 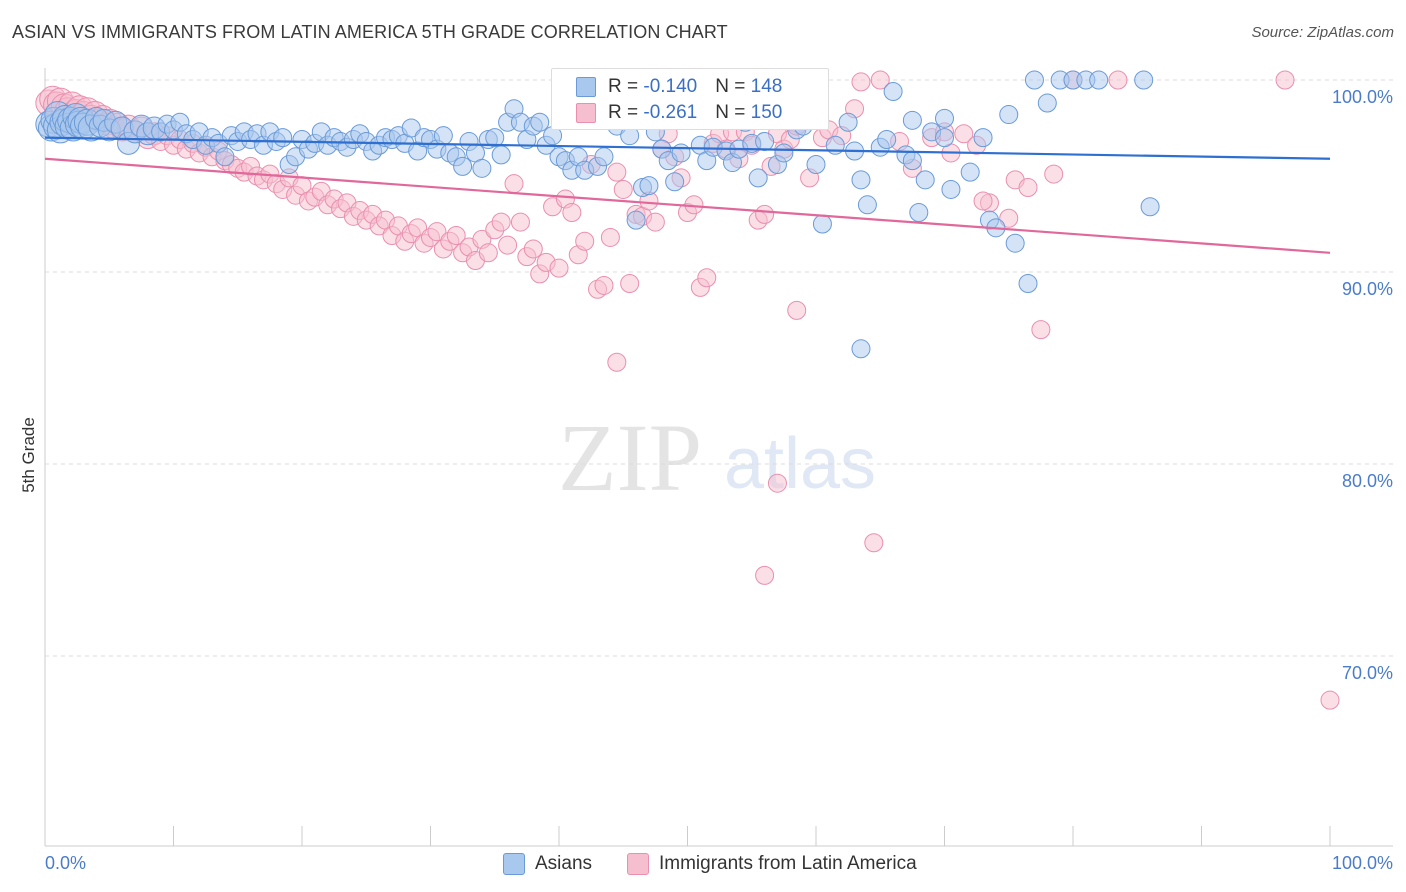 What do you see at coordinates (733, 86) in the screenshot?
I see `asians-n-label: N =` at bounding box center [733, 86].